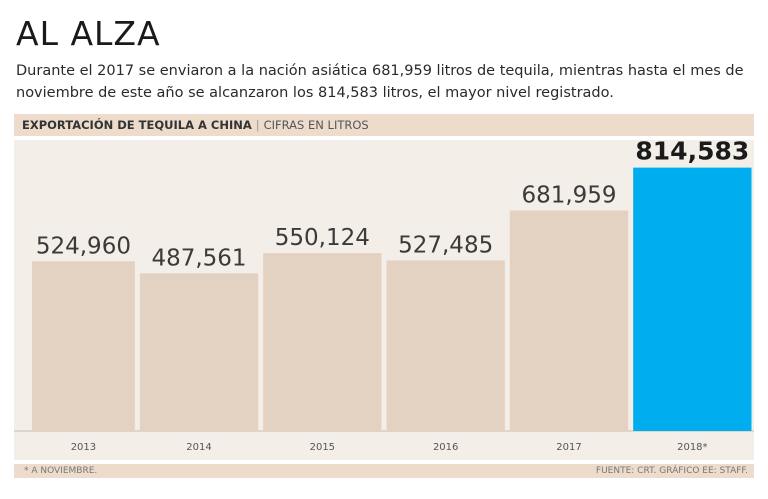 This screenshot has width=768, height=499. I want to click on x-tick-label: 2014, so click(198, 447).